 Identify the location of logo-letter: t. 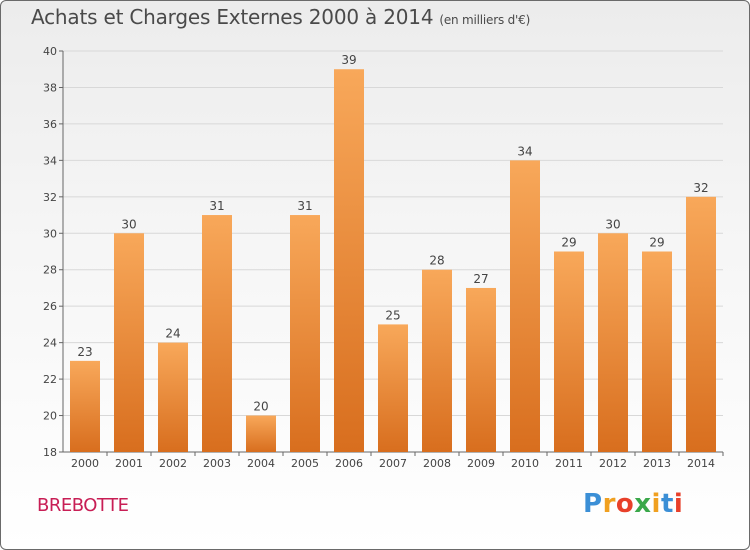
(667, 504).